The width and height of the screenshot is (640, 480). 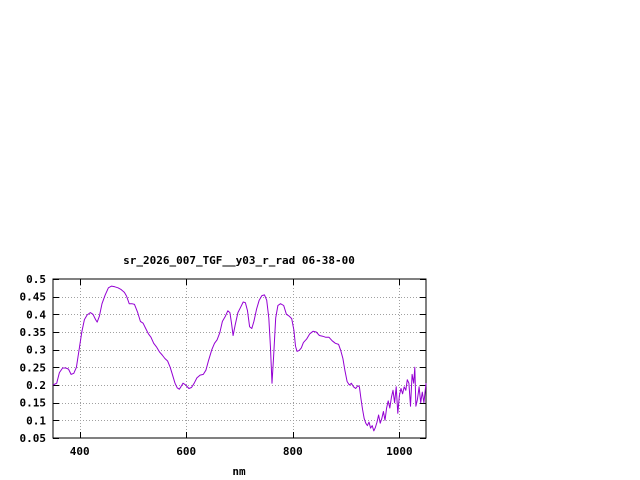 What do you see at coordinates (33, 367) in the screenshot?
I see `y-tick-label: 0.25` at bounding box center [33, 367].